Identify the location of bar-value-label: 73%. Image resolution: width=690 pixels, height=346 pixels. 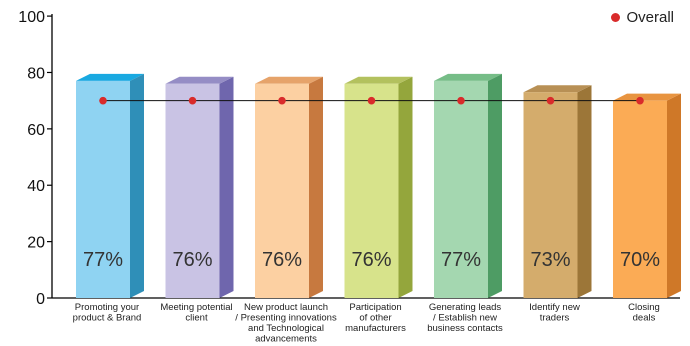
(550, 260).